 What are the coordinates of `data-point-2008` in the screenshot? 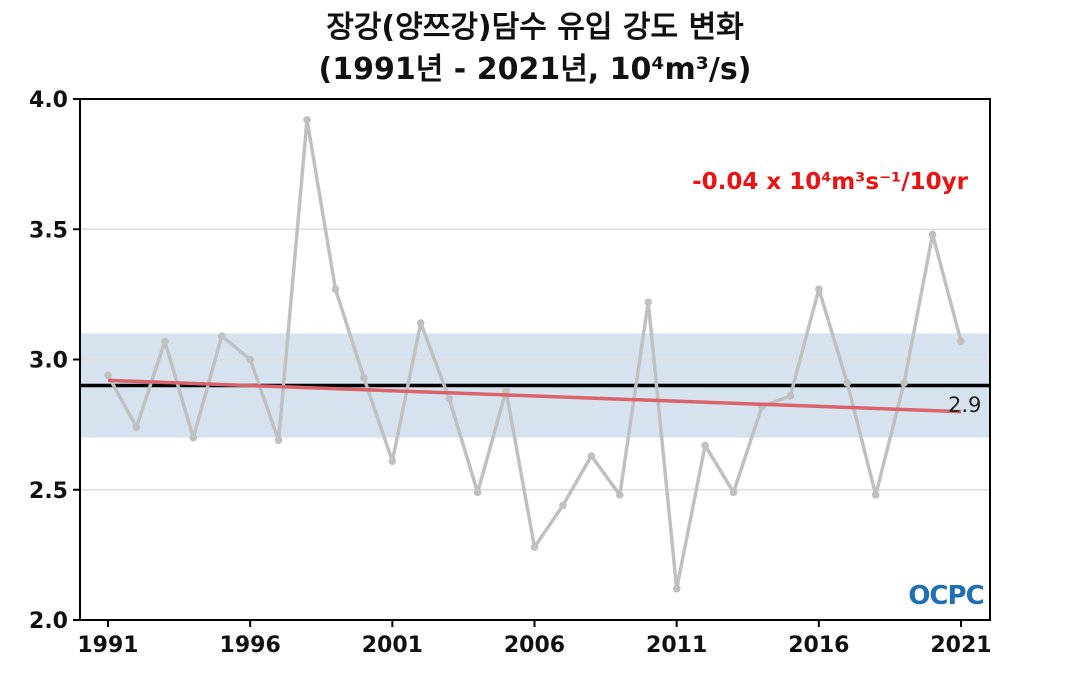 It's located at (591, 456).